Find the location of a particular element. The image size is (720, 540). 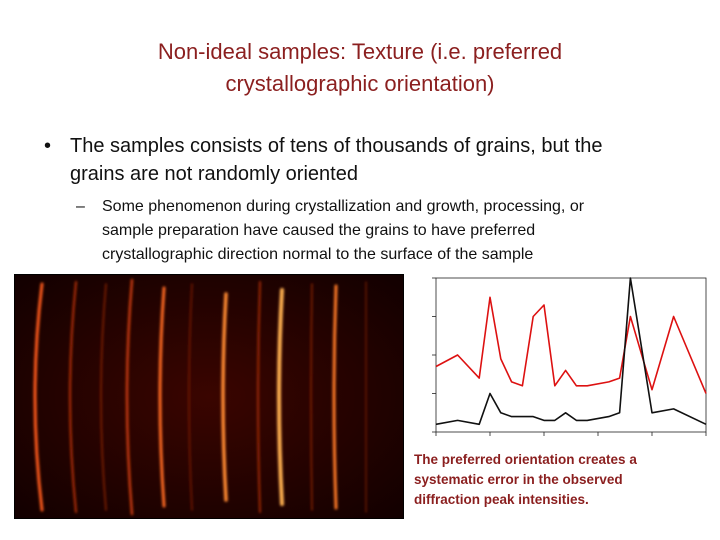

caption-line-1: The preferred orientation creates a is located at coordinates (525, 459).